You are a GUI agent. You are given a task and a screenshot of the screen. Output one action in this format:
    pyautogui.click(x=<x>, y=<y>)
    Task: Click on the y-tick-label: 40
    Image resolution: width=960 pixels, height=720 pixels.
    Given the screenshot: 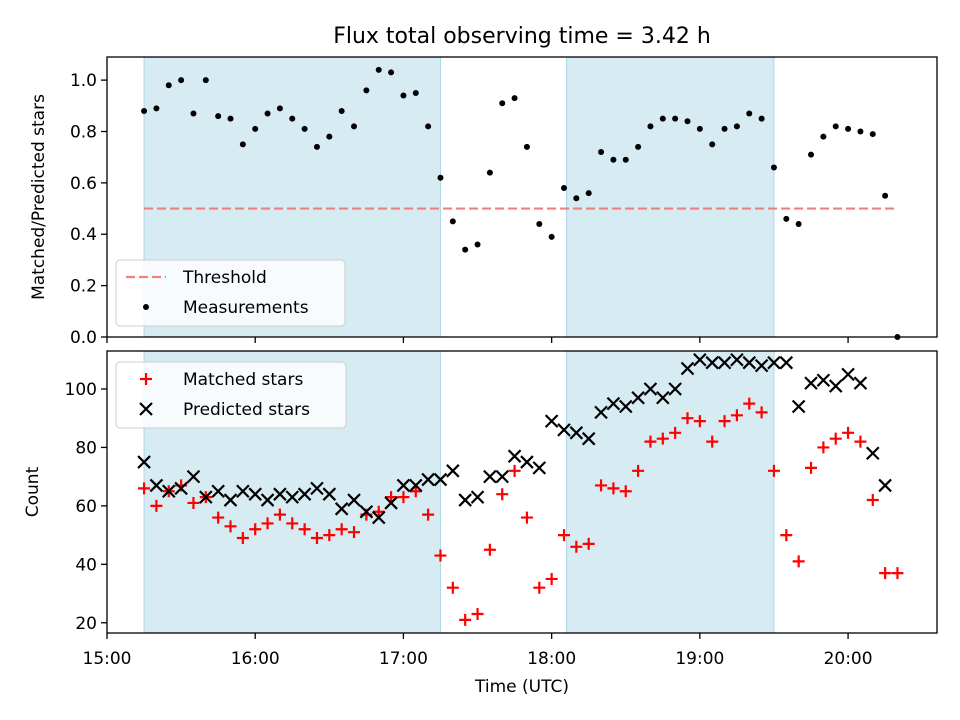 What is the action you would take?
    pyautogui.click(x=86, y=565)
    